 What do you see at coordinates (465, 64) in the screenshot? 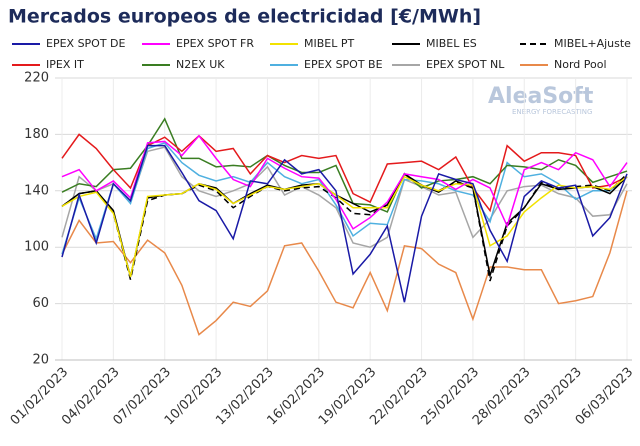
I see `legend-label: EPEX SPOT NL` at bounding box center [465, 64].